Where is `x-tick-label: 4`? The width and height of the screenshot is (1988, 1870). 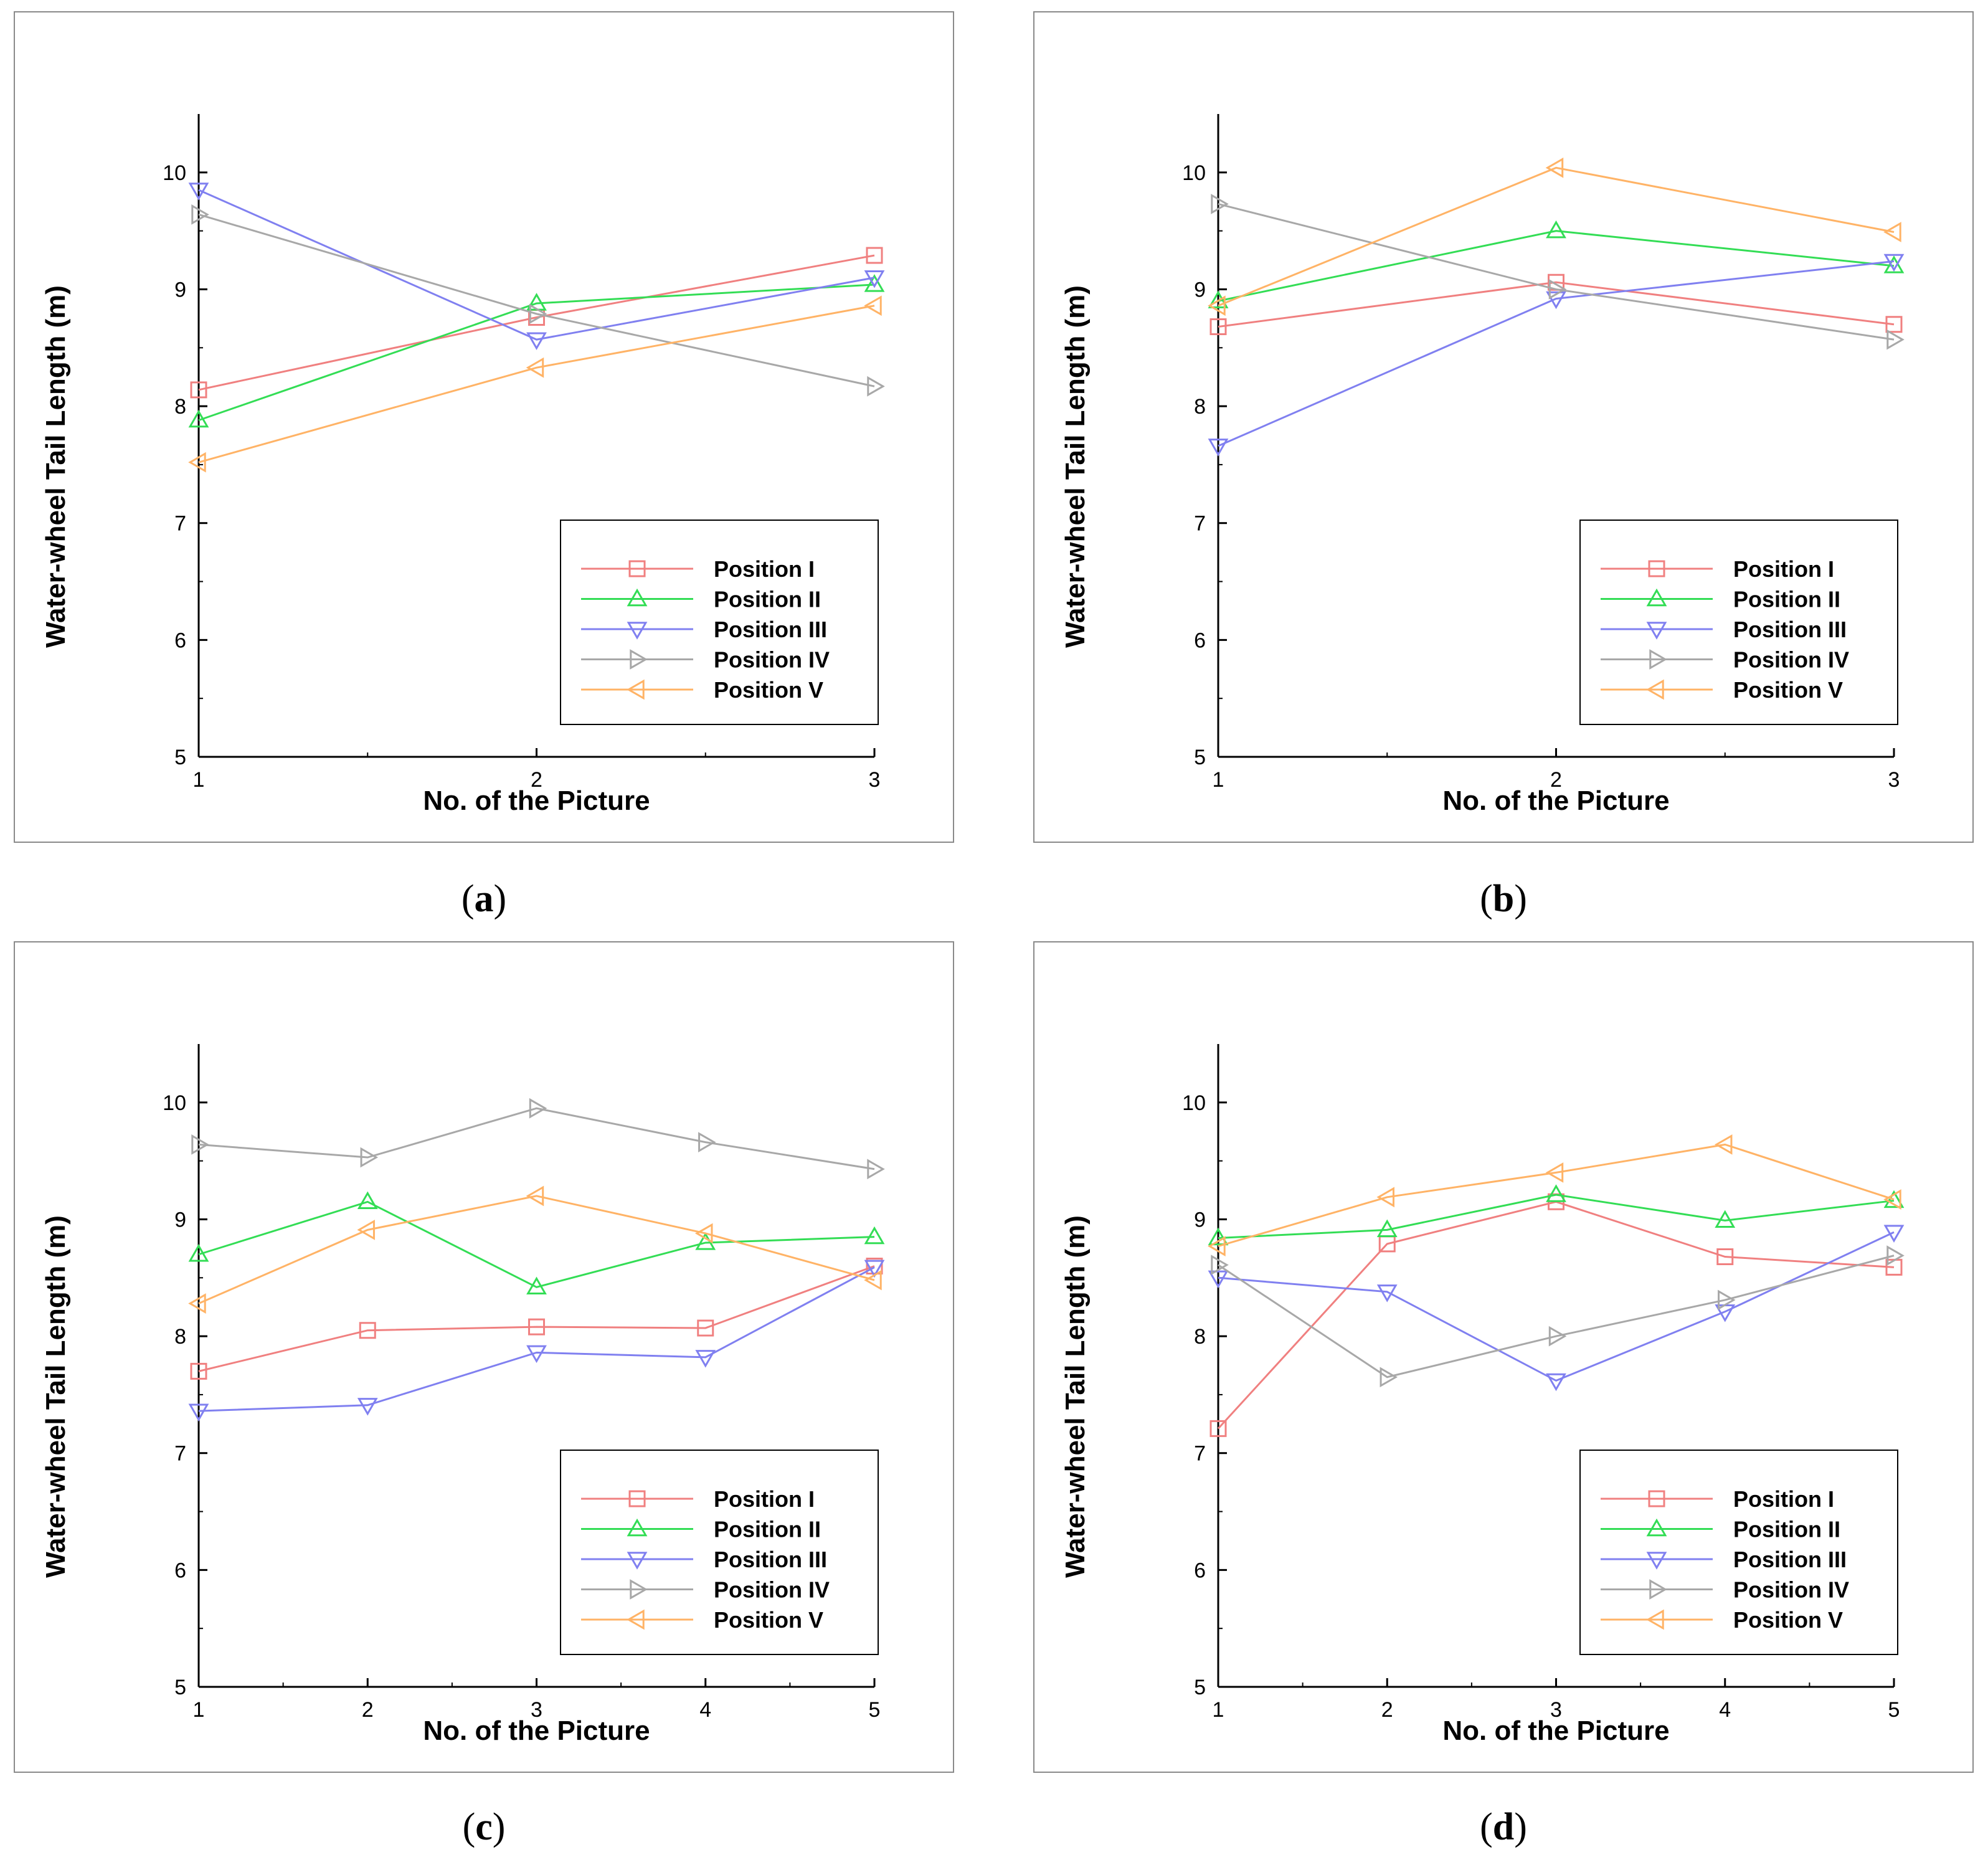 x-tick-label: 4 is located at coordinates (705, 1710).